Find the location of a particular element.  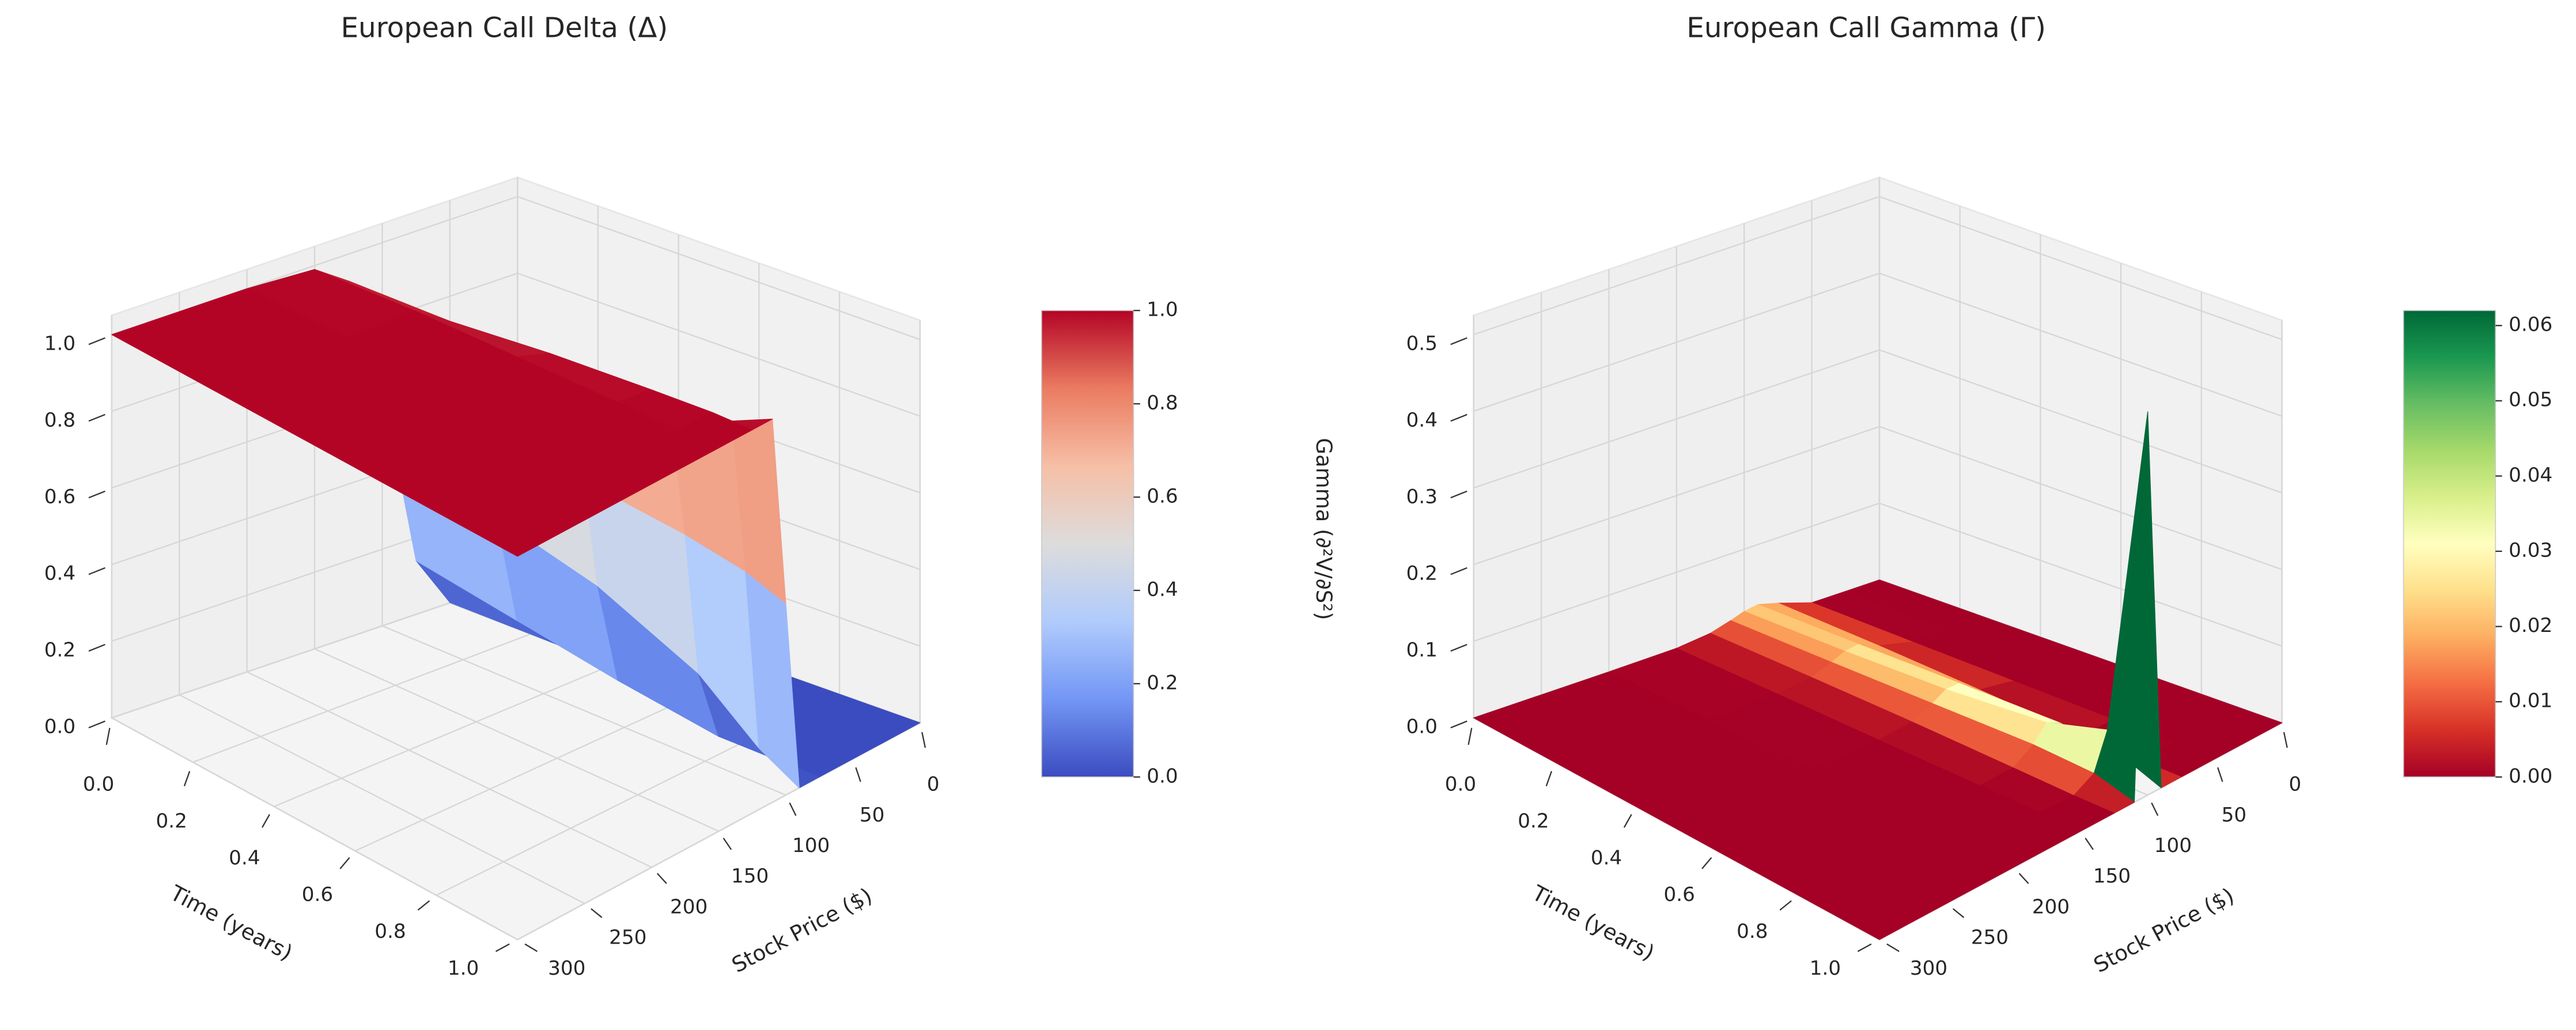

colorbar-tick-label: 0.01 is located at coordinates (2530, 702).